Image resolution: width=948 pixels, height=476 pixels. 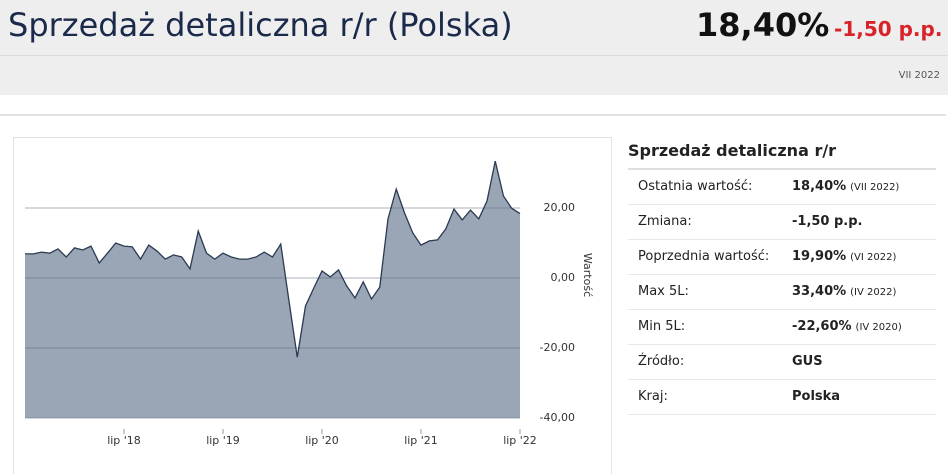 I want to click on row-value: 33,40% (IV 2022), so click(x=844, y=292).